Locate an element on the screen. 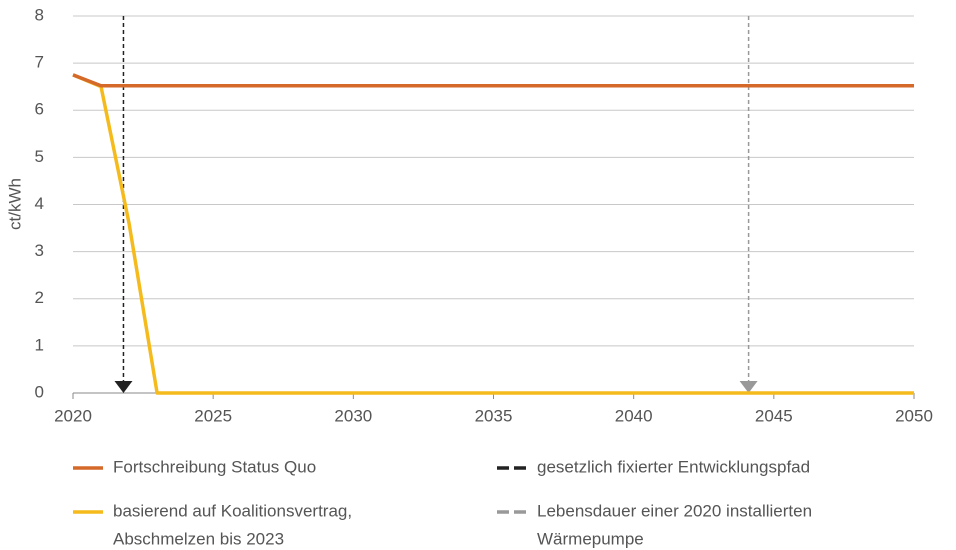 This screenshot has height=550, width=956. x-tick-label: 2045 is located at coordinates (774, 415).